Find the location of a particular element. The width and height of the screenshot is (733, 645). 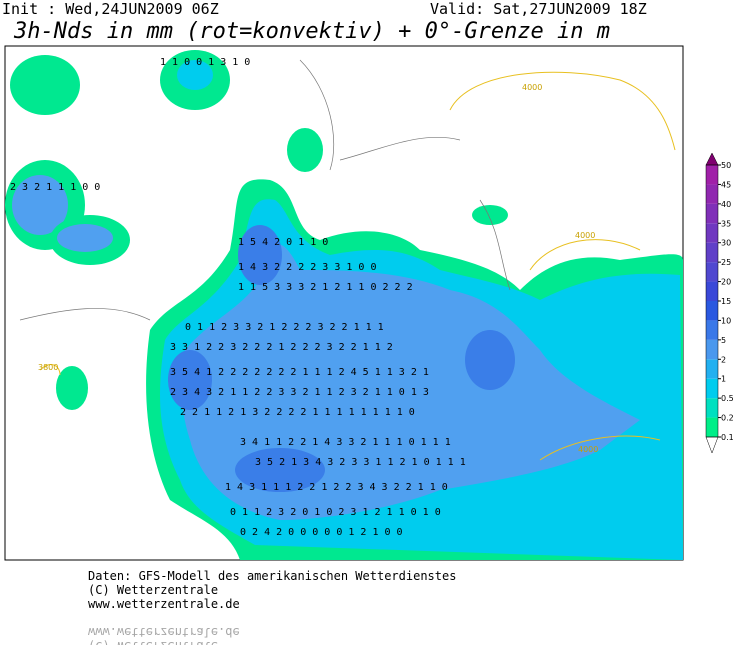

map-value-row: 1 5 4 2 0 1 1 0 is located at coordinates (283, 242).